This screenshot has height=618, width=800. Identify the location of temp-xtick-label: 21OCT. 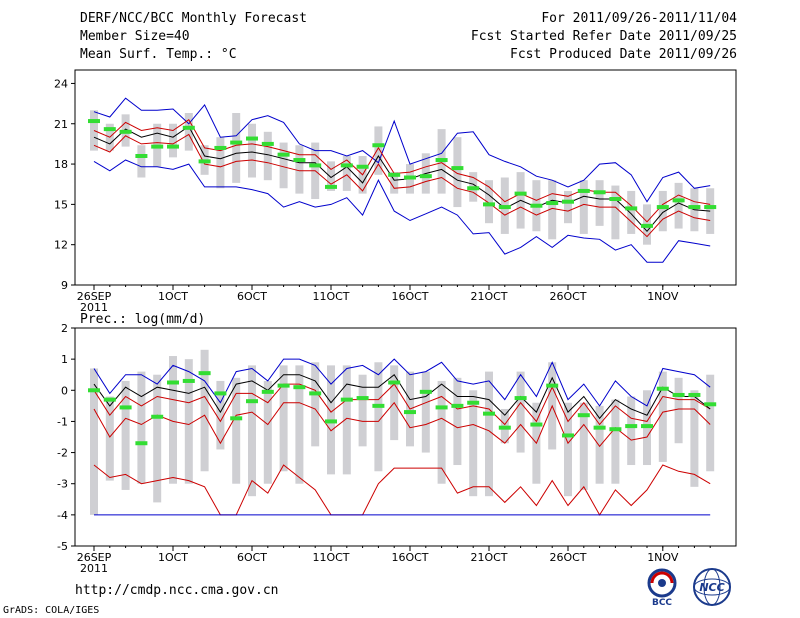
(488, 296).